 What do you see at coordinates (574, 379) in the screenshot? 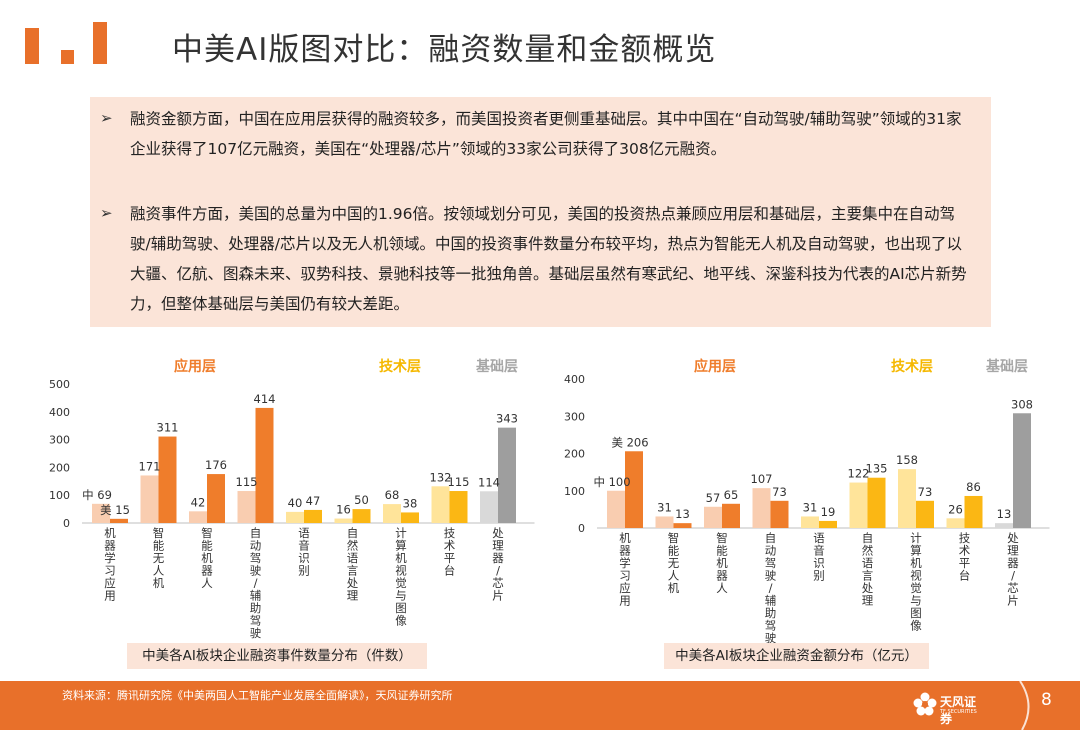
I see `y-tick-label: 400` at bounding box center [574, 379].